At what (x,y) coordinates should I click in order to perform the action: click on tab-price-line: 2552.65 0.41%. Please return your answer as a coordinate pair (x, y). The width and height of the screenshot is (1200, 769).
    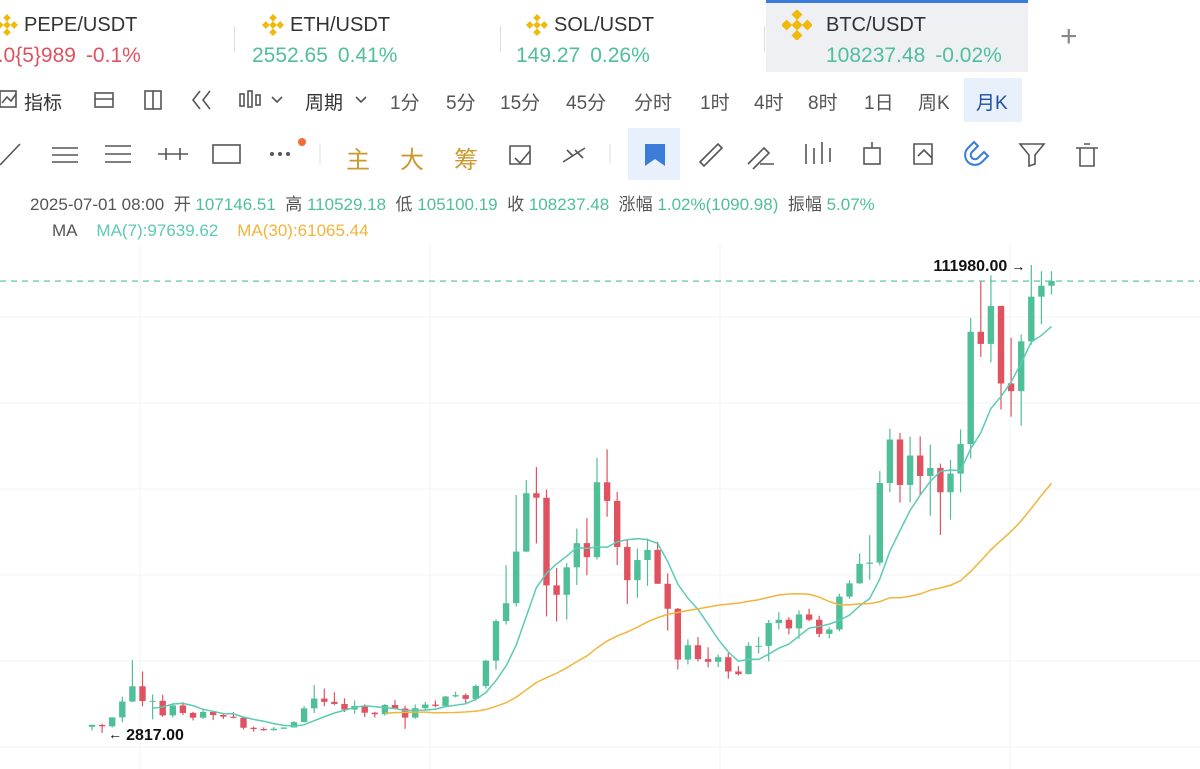
    Looking at the image, I should click on (324, 56).